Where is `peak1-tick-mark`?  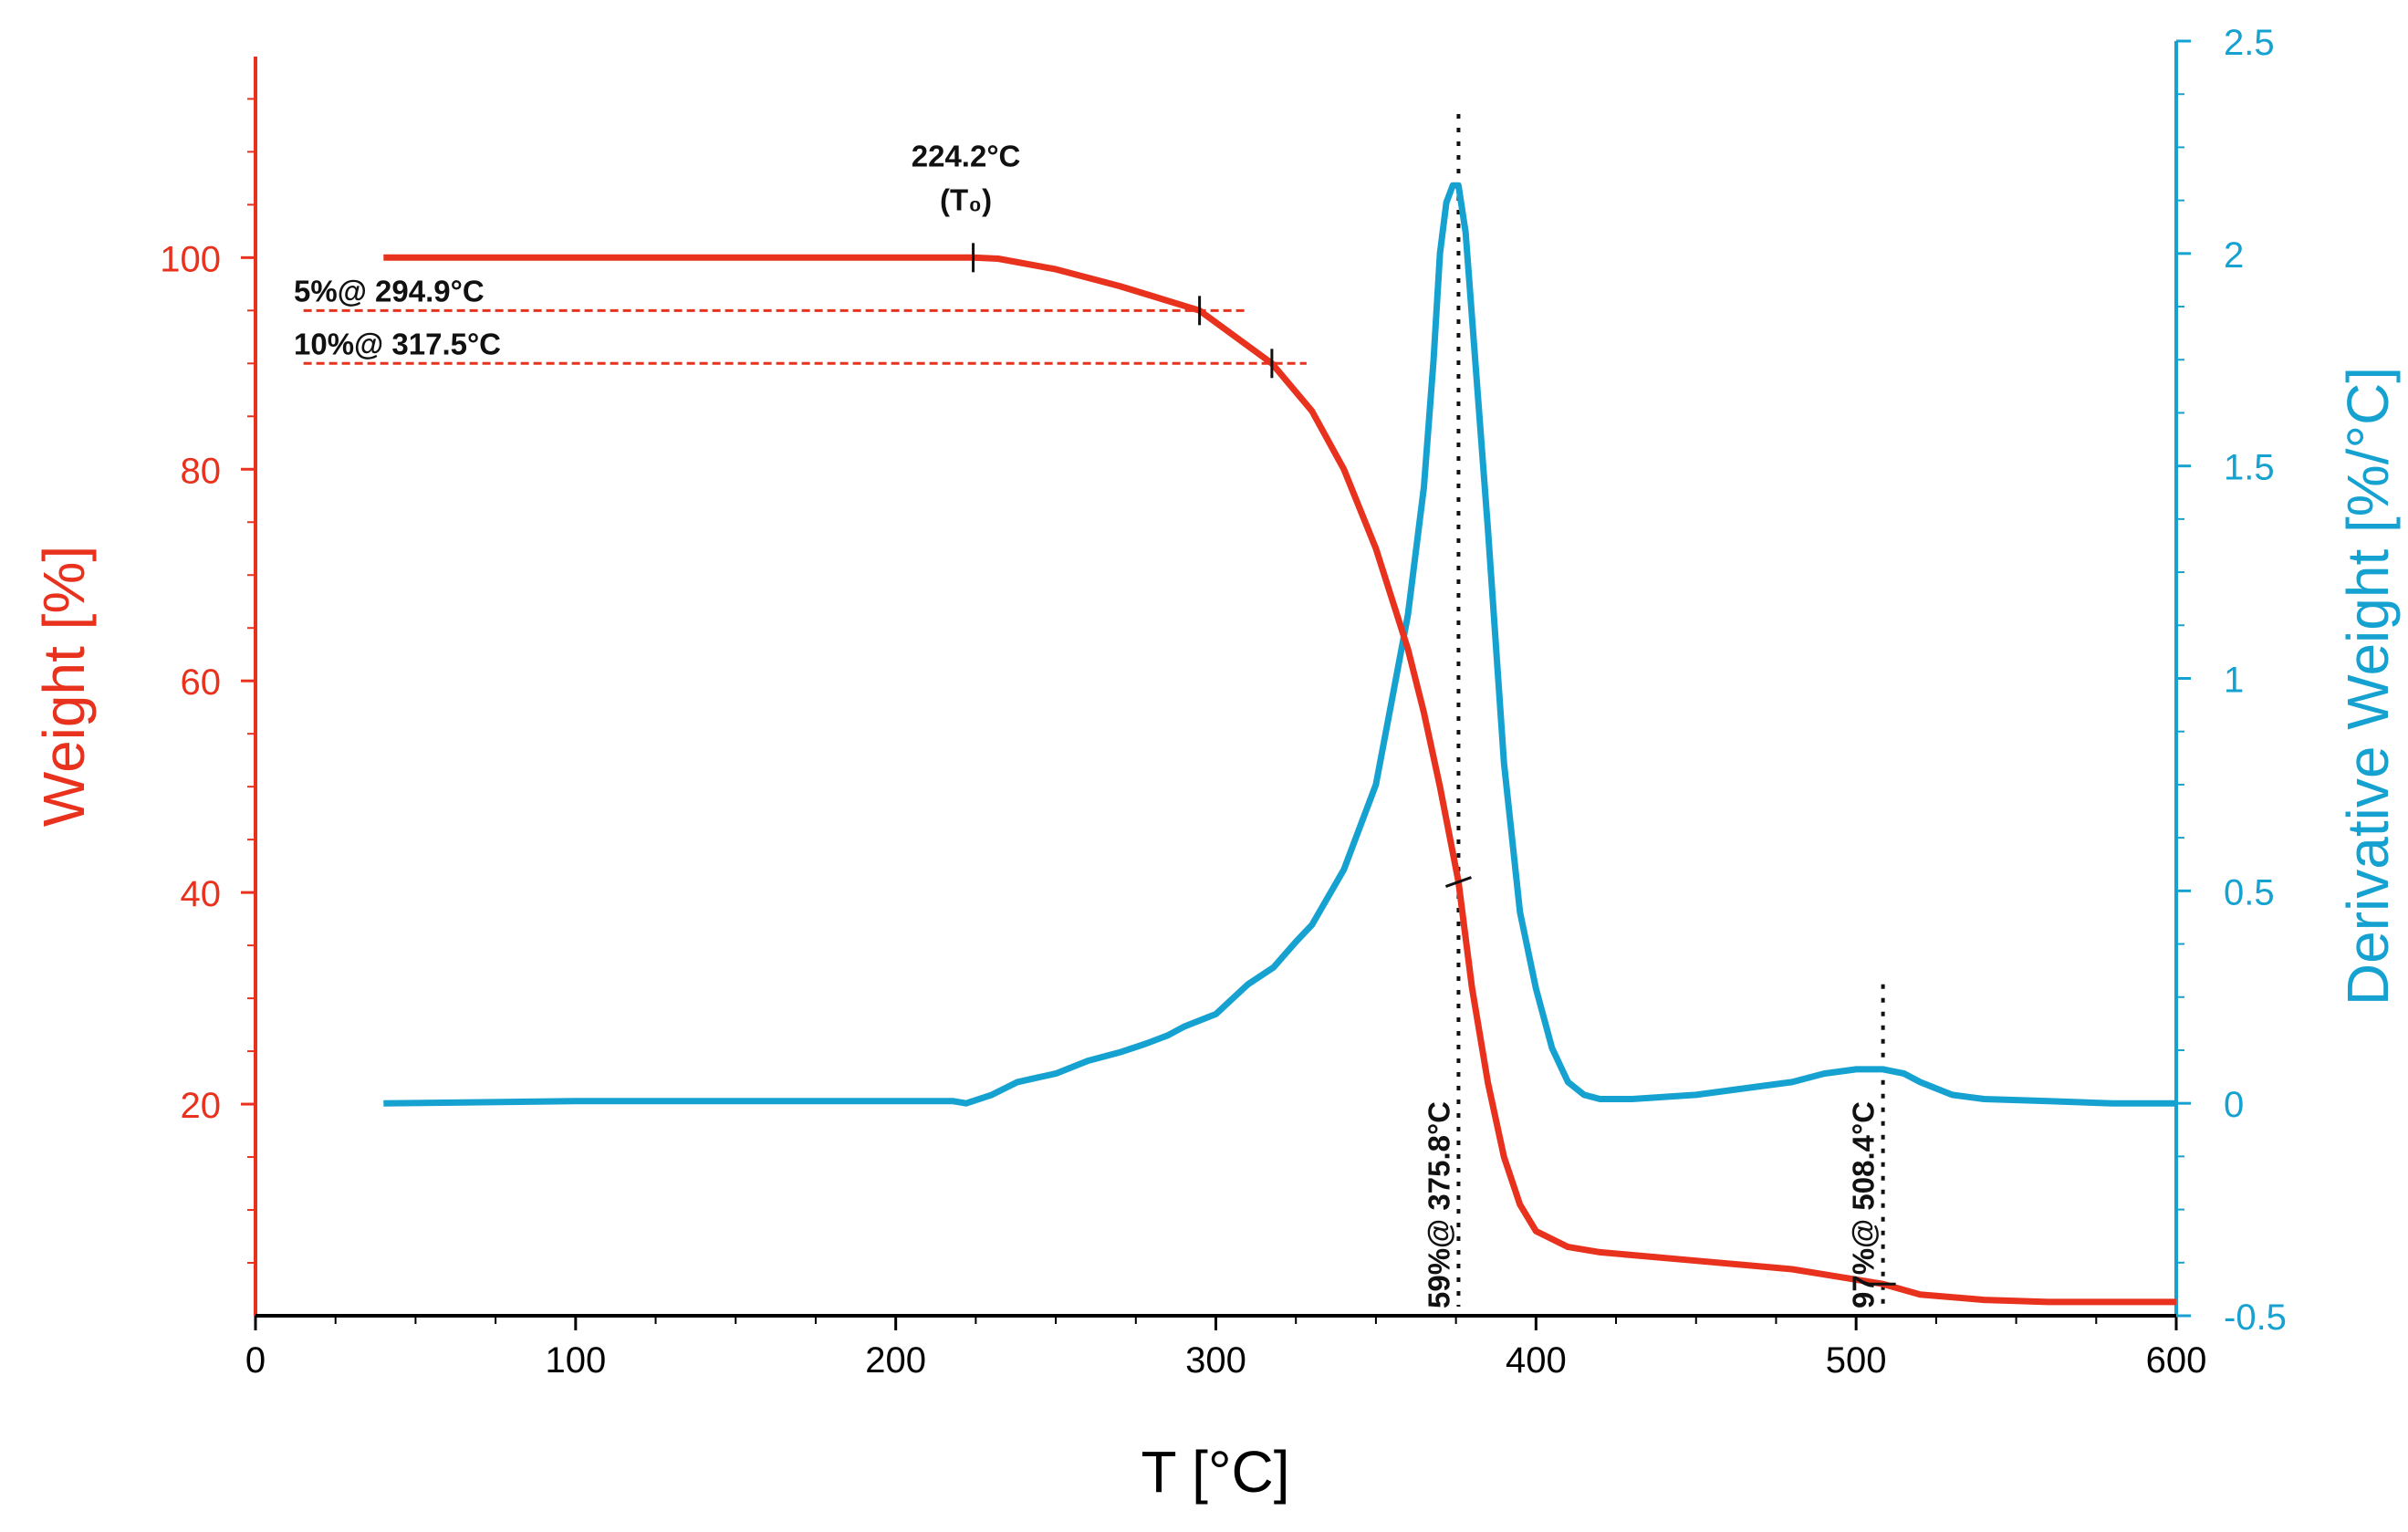
peak1-tick-mark is located at coordinates (1458, 882).